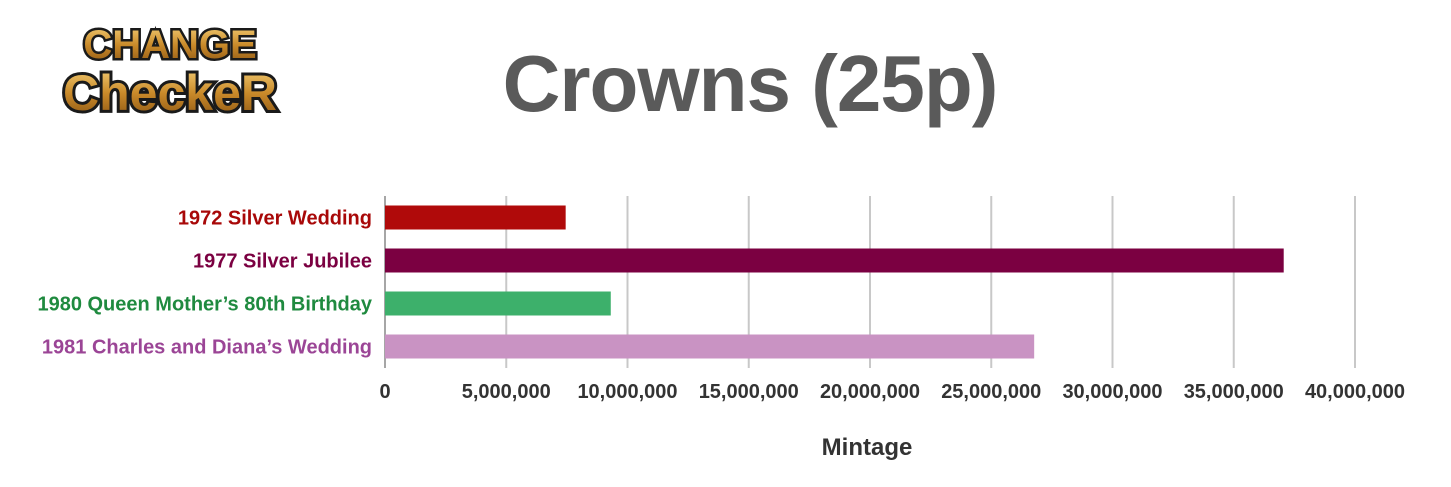 This screenshot has height=487, width=1451. Describe the element at coordinates (506, 392) in the screenshot. I see `x-tick-label: 5,000,000` at that location.